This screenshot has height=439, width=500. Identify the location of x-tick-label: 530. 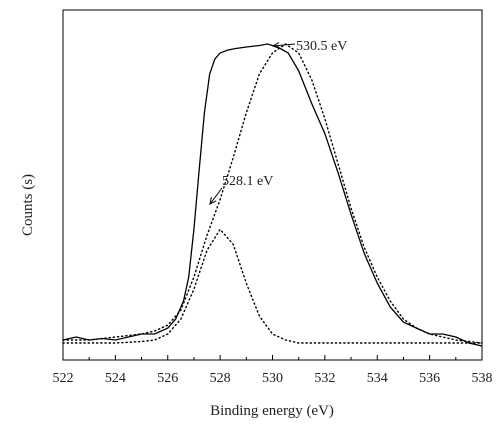
(272, 378).